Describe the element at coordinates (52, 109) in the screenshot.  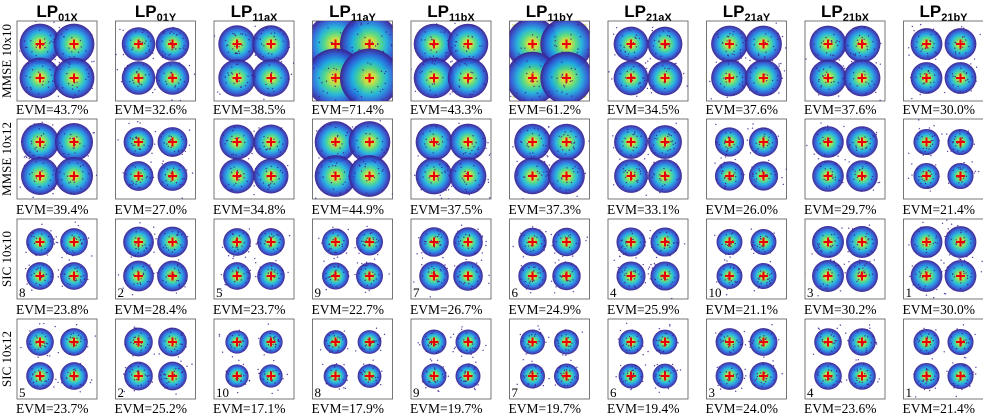
I see `evm-label: EVM=43.7%` at that location.